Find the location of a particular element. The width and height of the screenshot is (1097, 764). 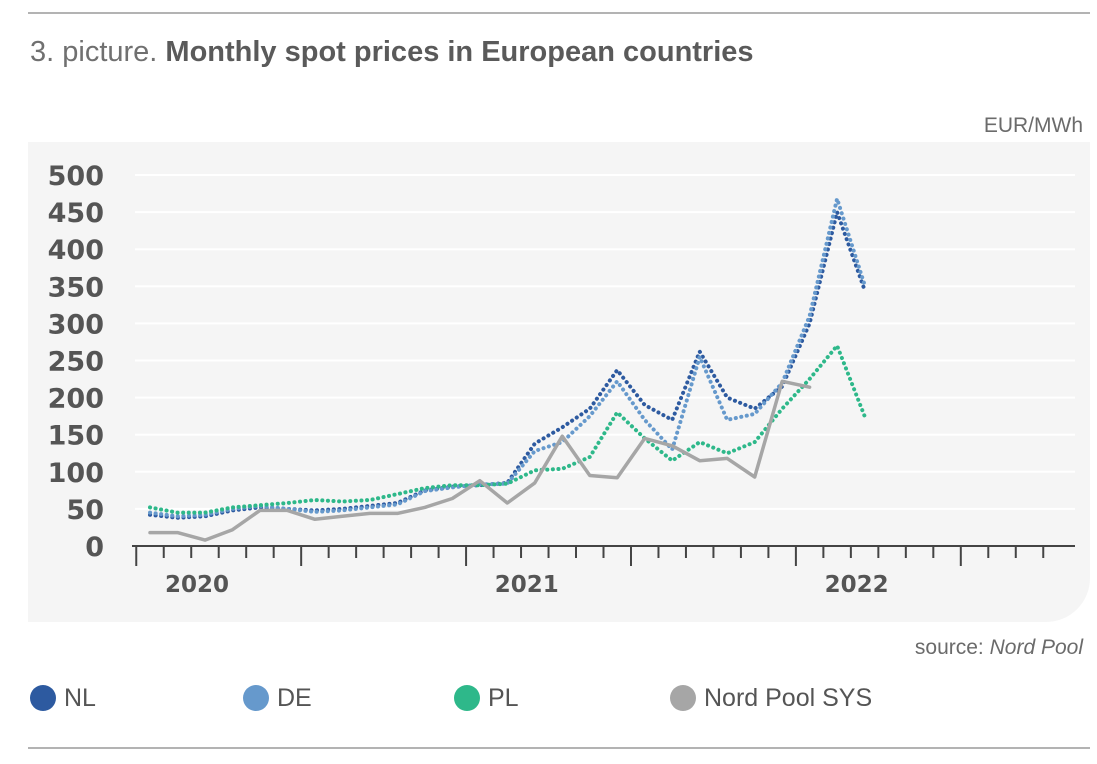

x-year-label-2022: 2022 is located at coordinates (857, 585).